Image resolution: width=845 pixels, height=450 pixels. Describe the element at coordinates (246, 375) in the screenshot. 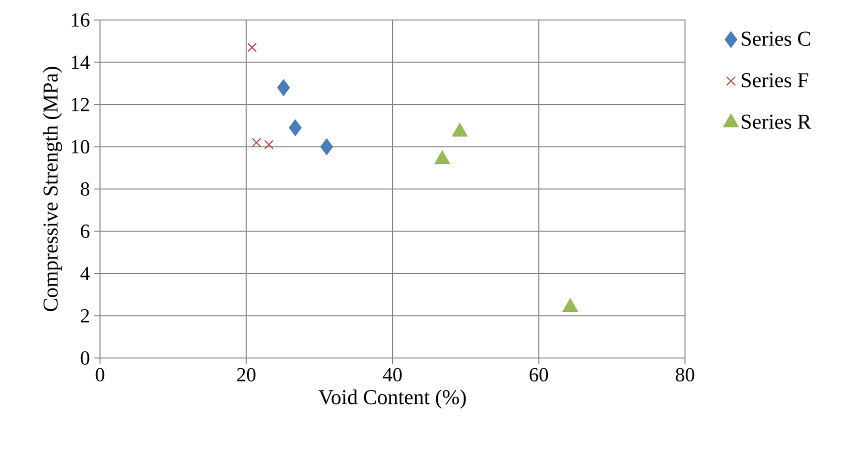

I see `x-tick-label: 20` at that location.